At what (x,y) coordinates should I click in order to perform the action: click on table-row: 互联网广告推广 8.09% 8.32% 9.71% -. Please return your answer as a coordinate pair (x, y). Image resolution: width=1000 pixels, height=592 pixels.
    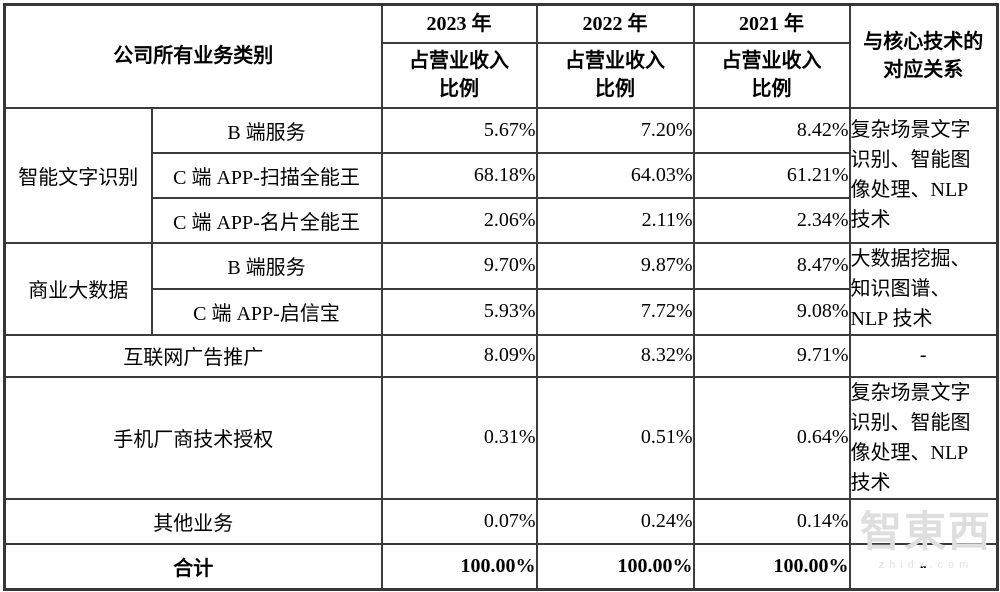
    Looking at the image, I should click on (501, 355).